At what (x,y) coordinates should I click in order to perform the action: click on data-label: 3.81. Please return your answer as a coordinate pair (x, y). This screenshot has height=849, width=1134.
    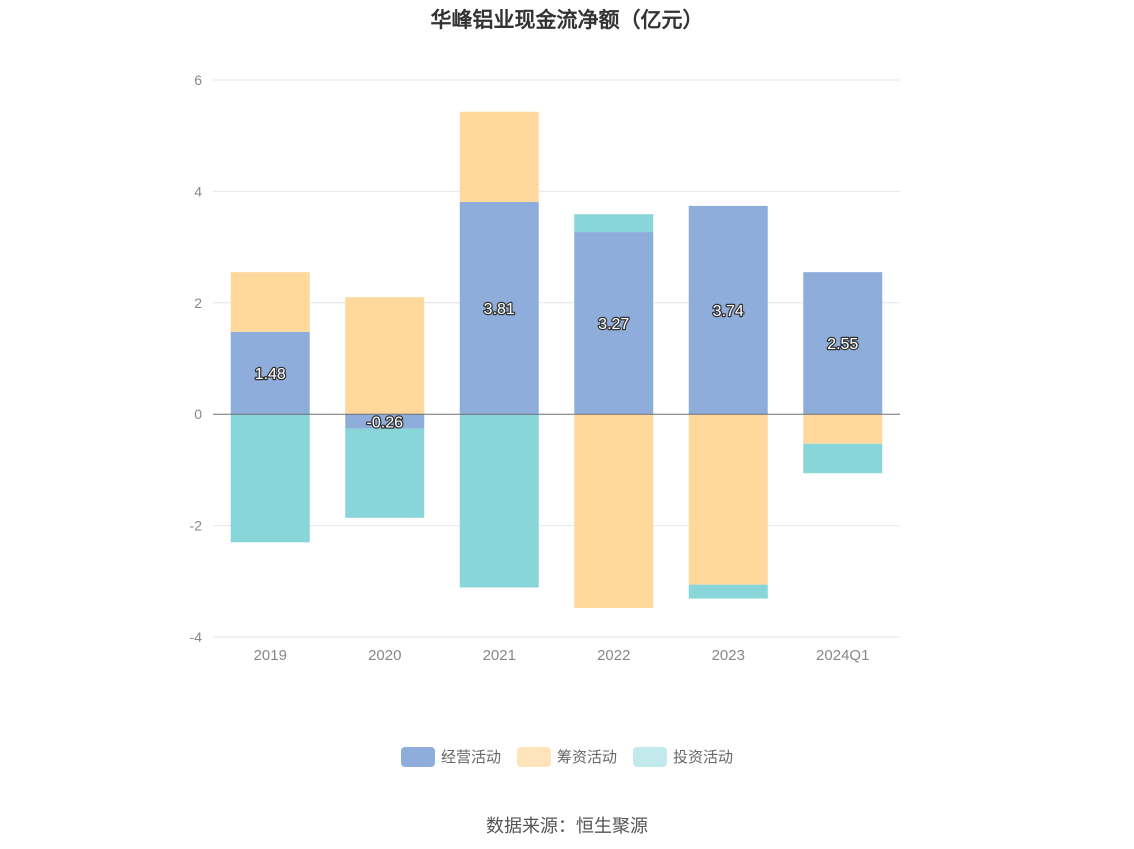
    Looking at the image, I should click on (499, 309).